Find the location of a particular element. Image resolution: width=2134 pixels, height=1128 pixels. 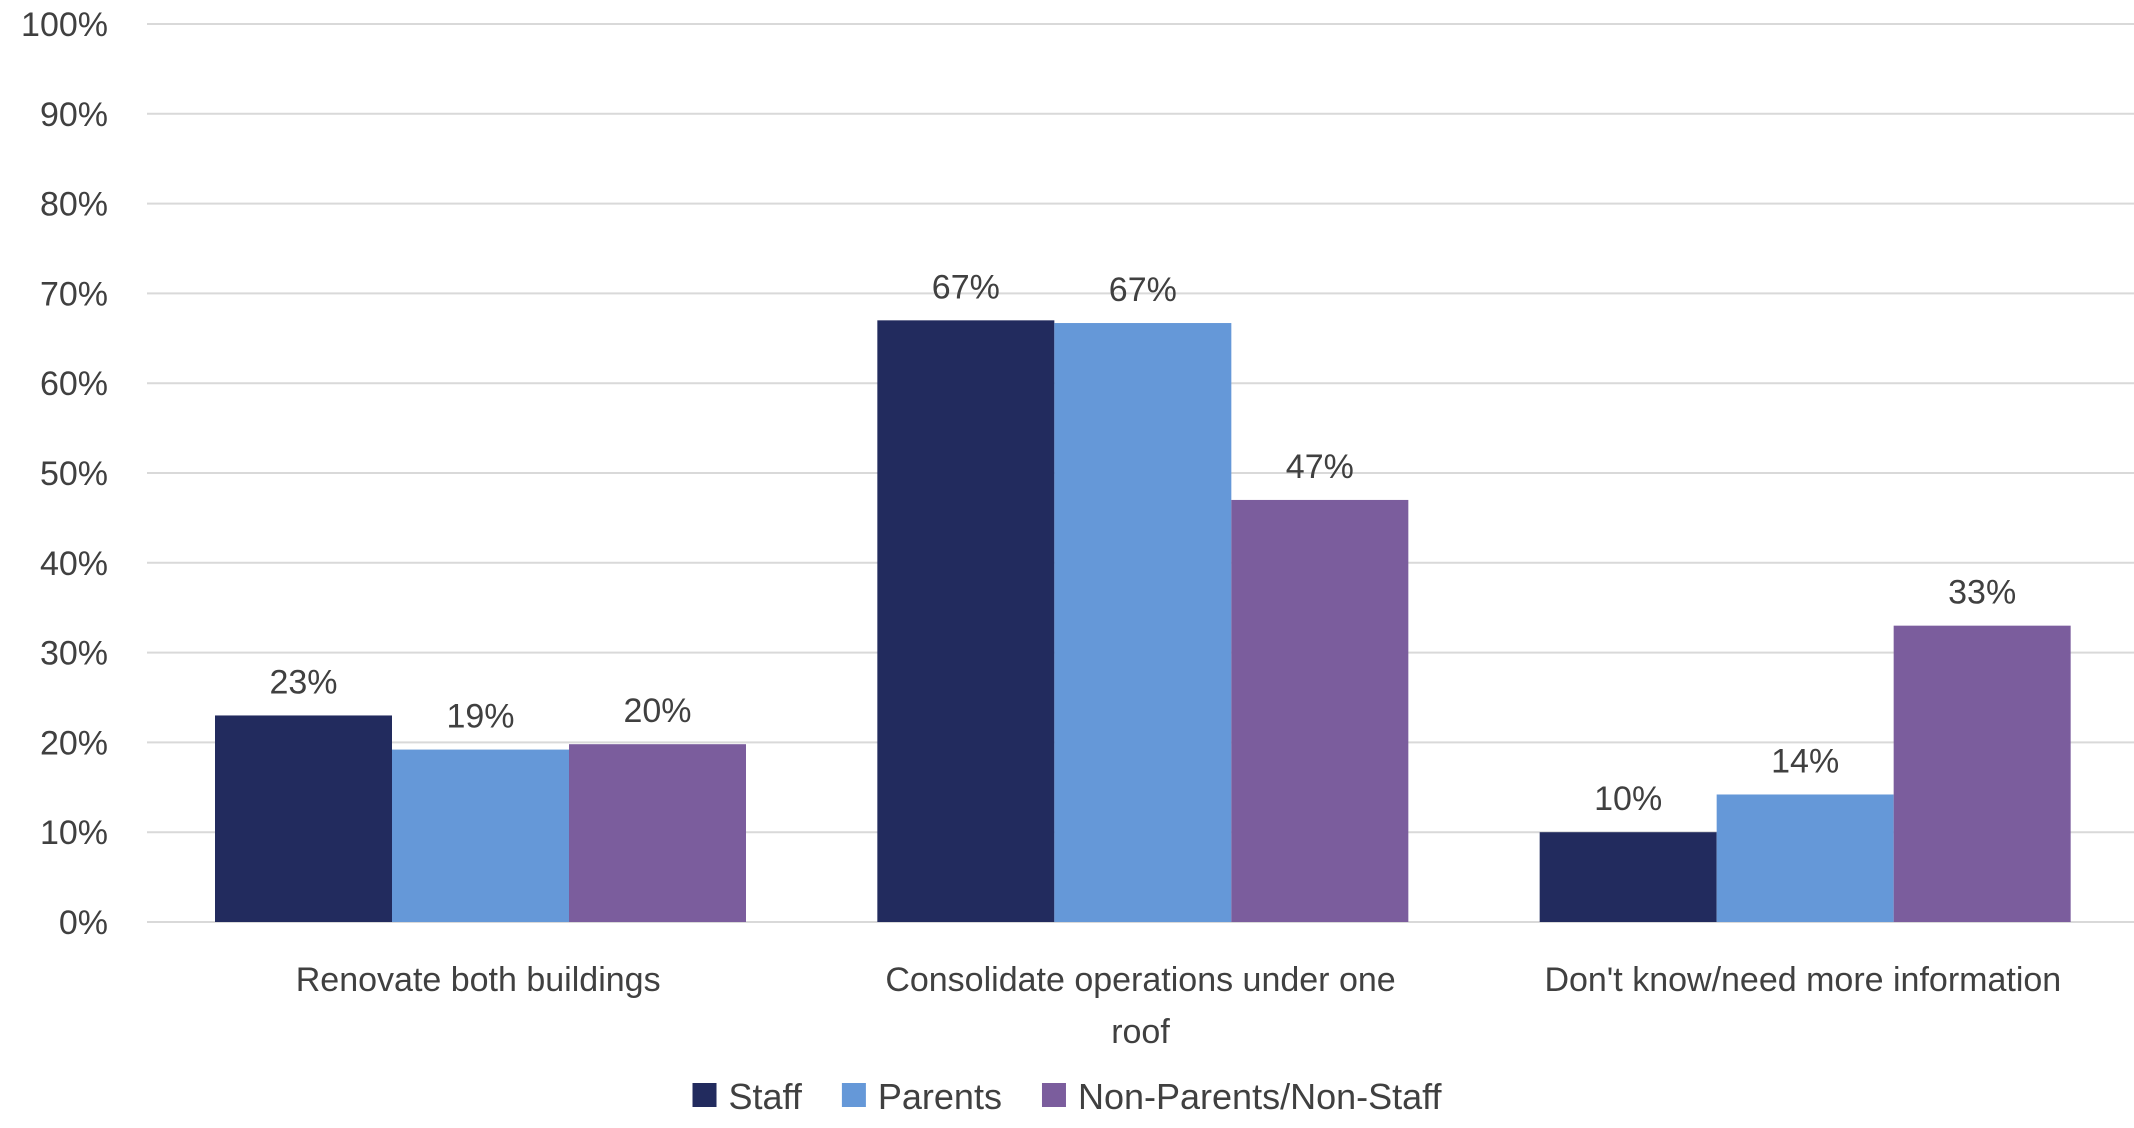

legend-swatch-staff is located at coordinates (704, 1095).